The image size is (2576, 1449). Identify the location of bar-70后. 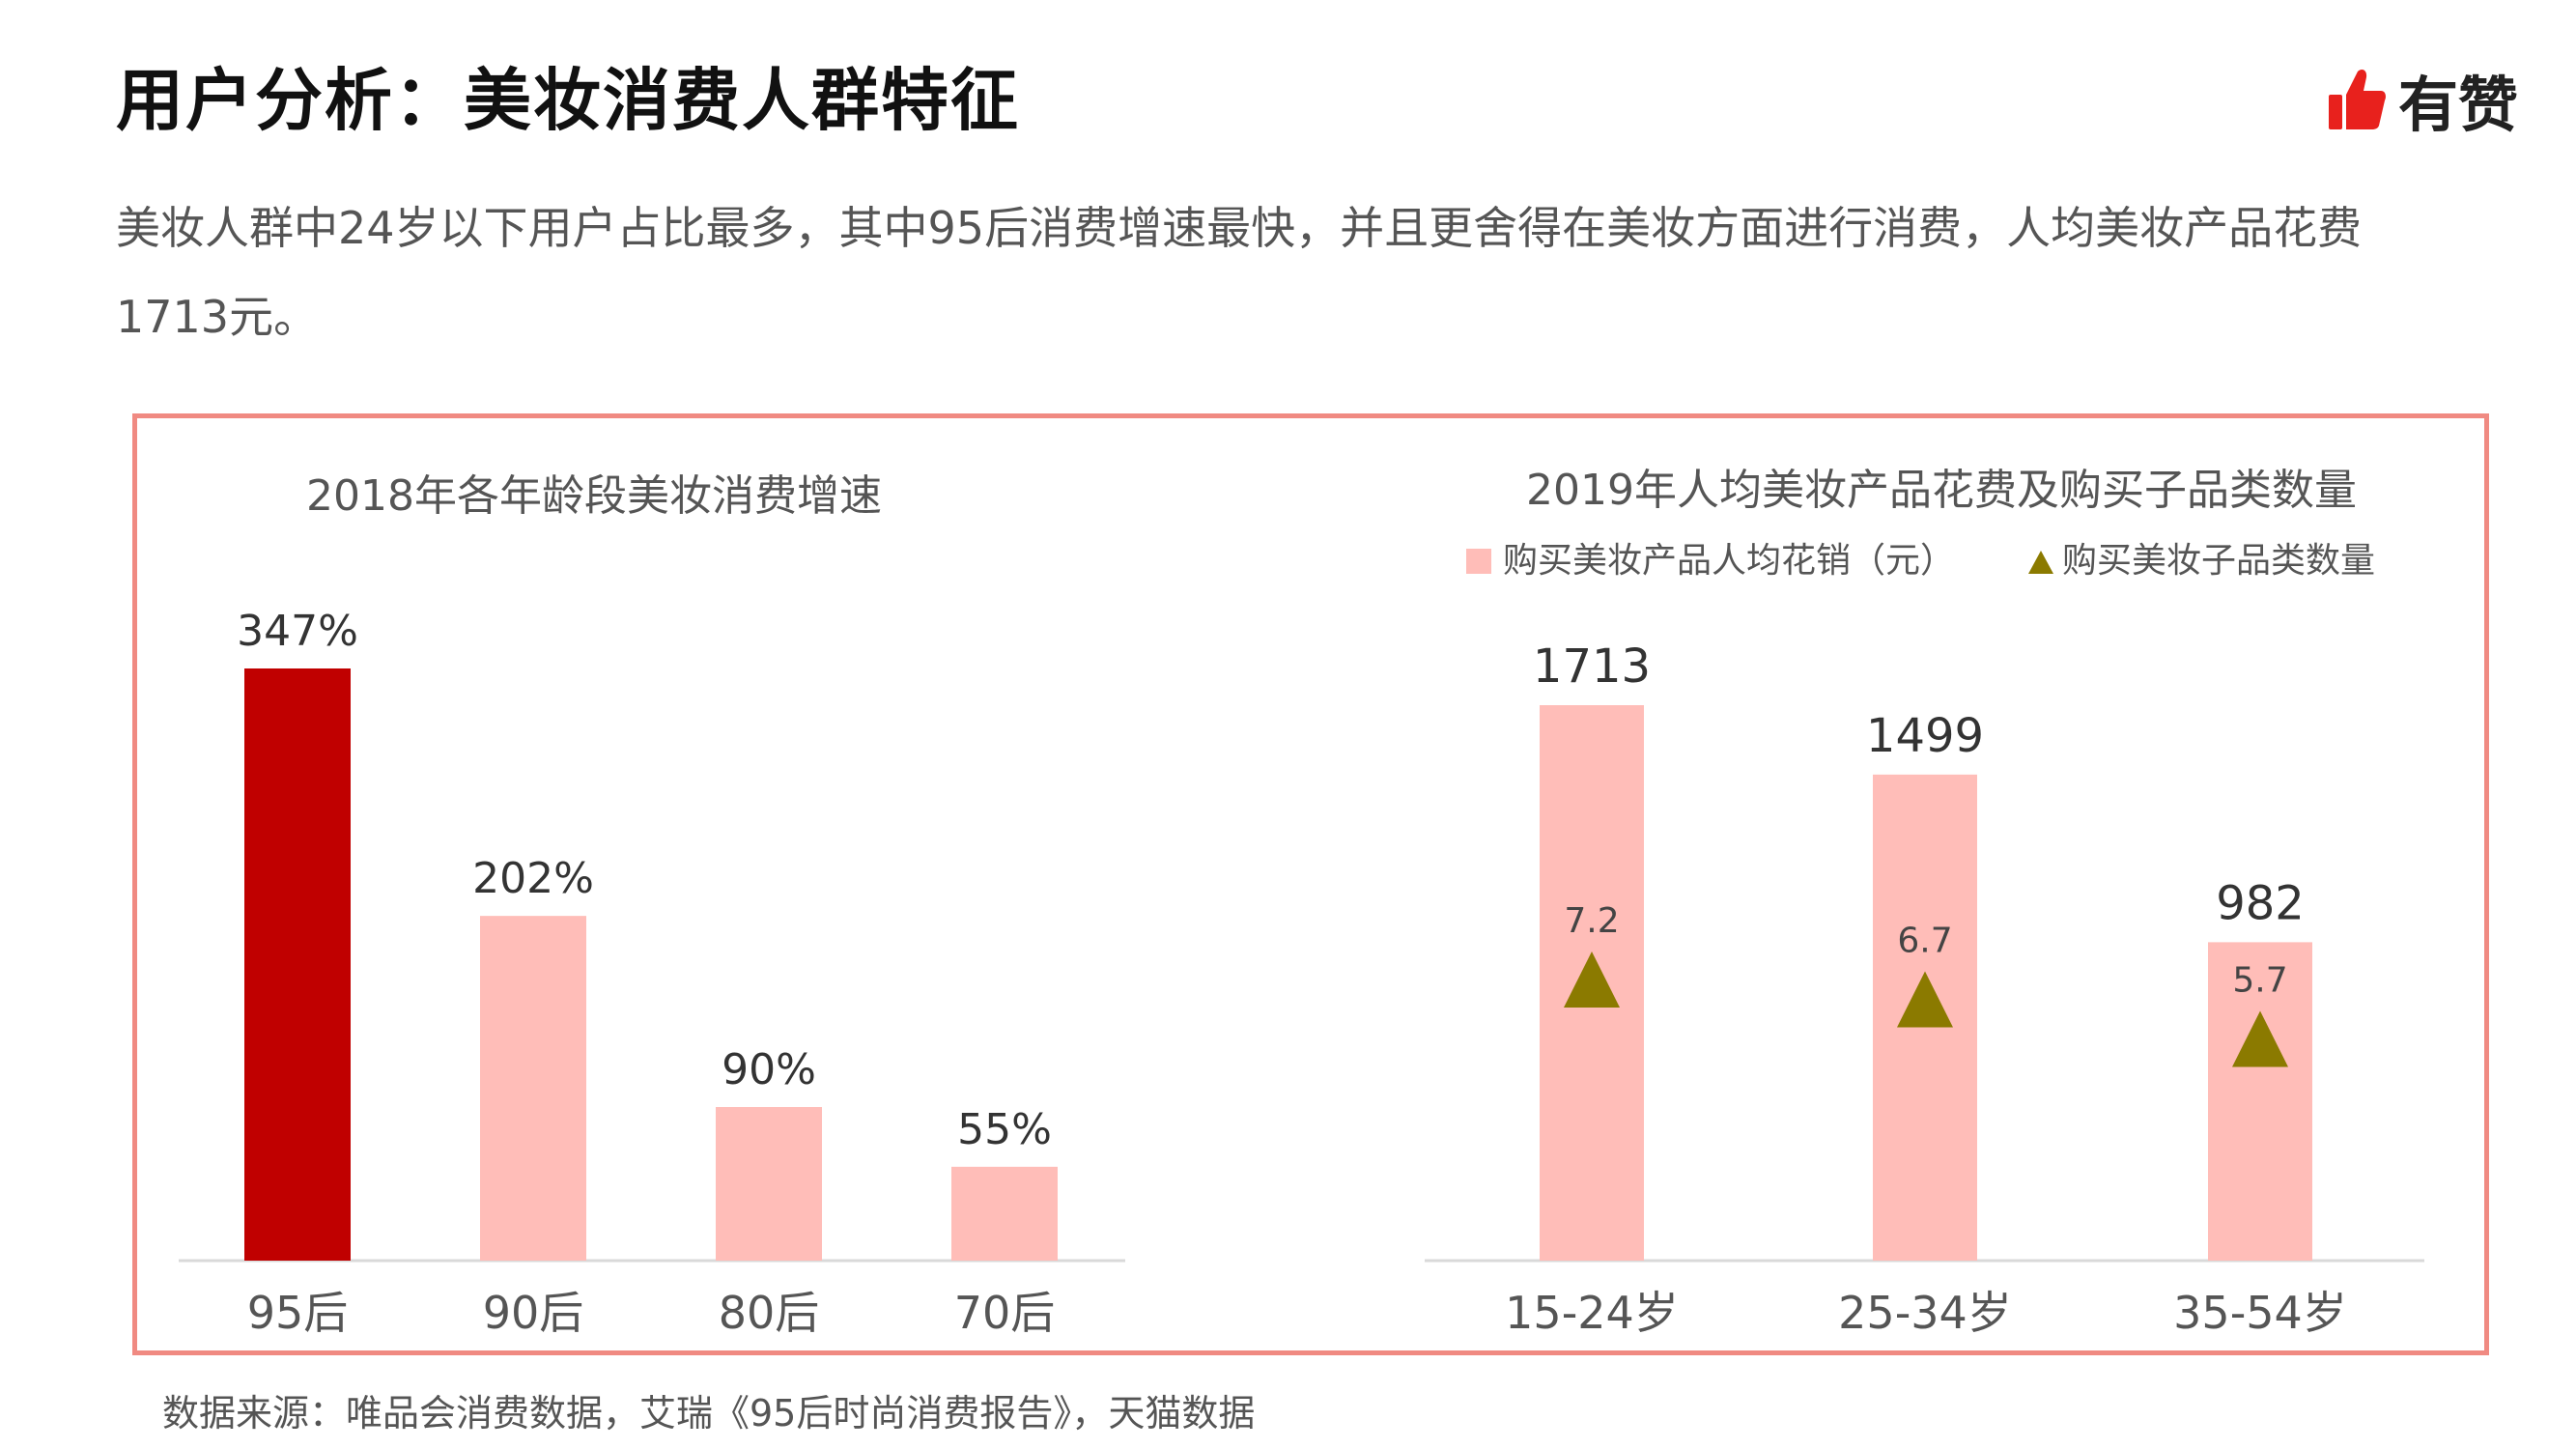
(1004, 1213).